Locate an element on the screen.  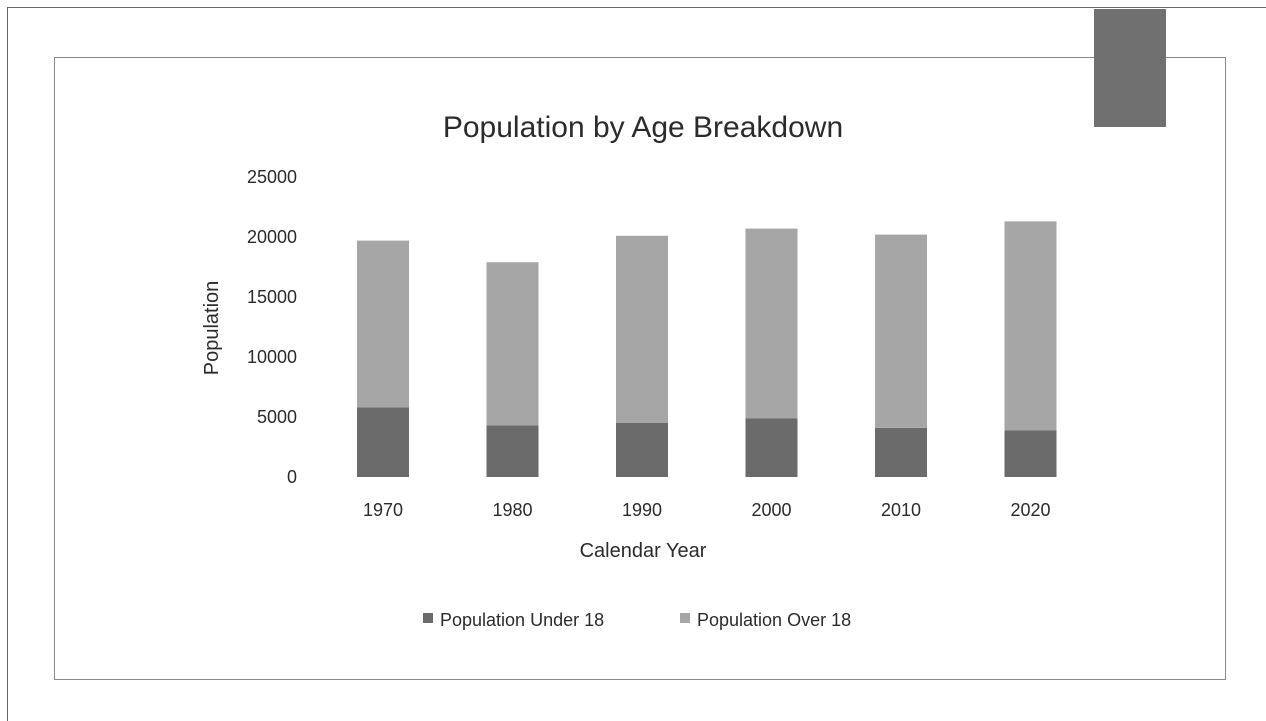
x-tick-label: 2020 is located at coordinates (1030, 510).